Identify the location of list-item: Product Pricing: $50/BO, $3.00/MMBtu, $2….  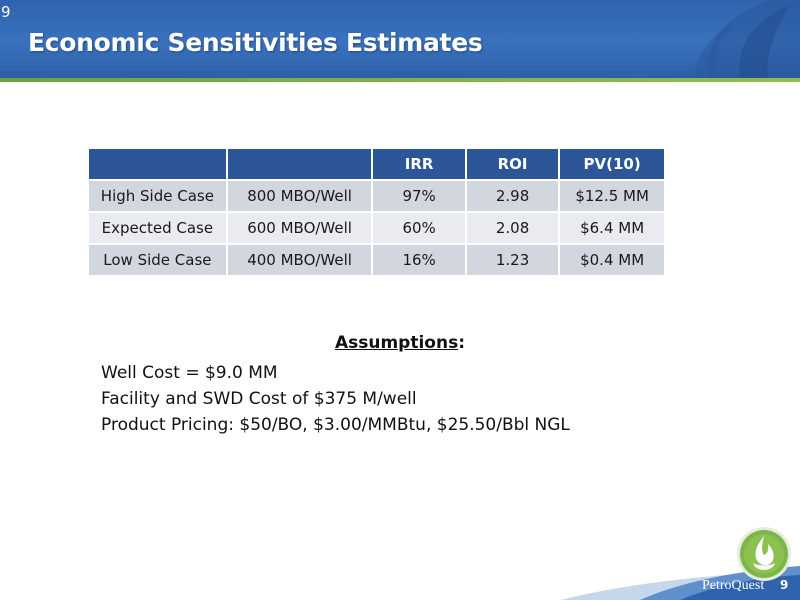
(335, 425).